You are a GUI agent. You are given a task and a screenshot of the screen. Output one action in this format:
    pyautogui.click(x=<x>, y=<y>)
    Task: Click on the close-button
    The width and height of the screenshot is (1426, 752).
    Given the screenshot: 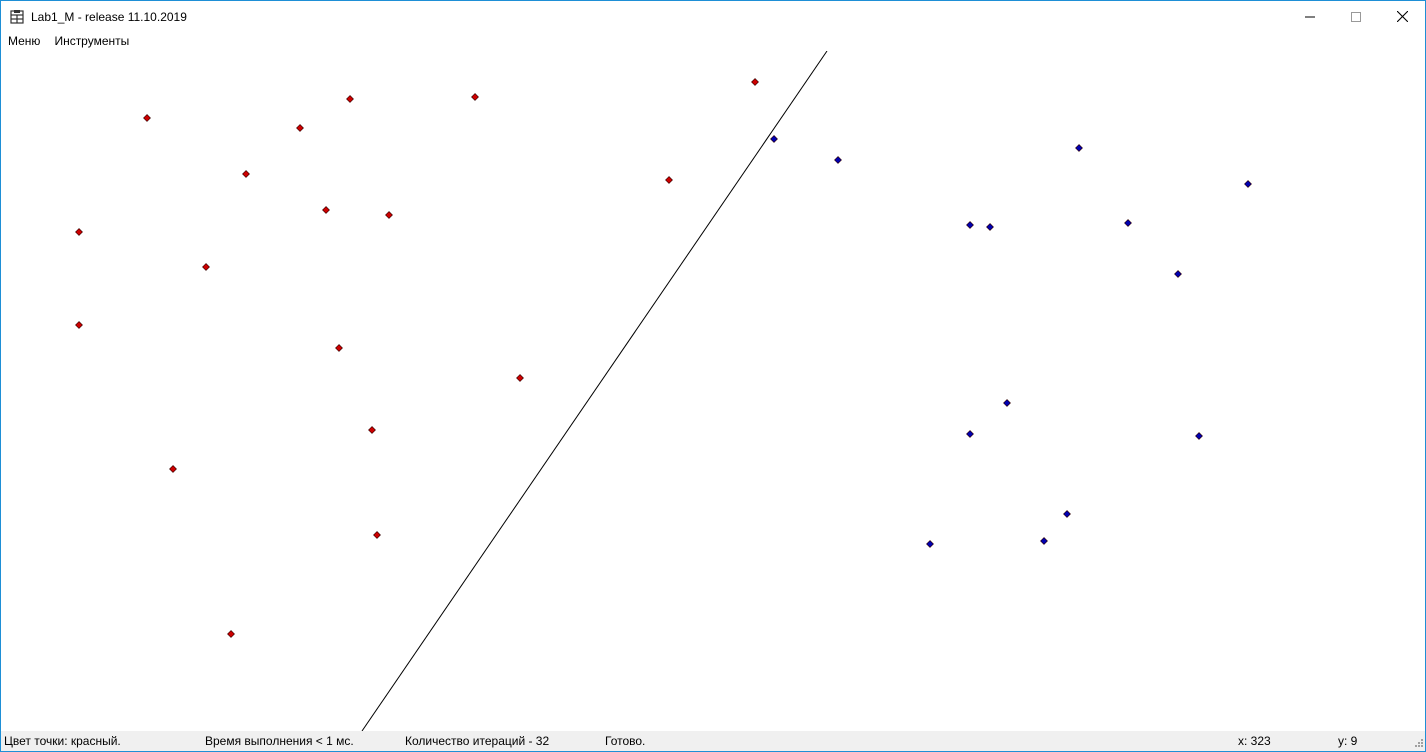 What is the action you would take?
    pyautogui.click(x=1402, y=16)
    